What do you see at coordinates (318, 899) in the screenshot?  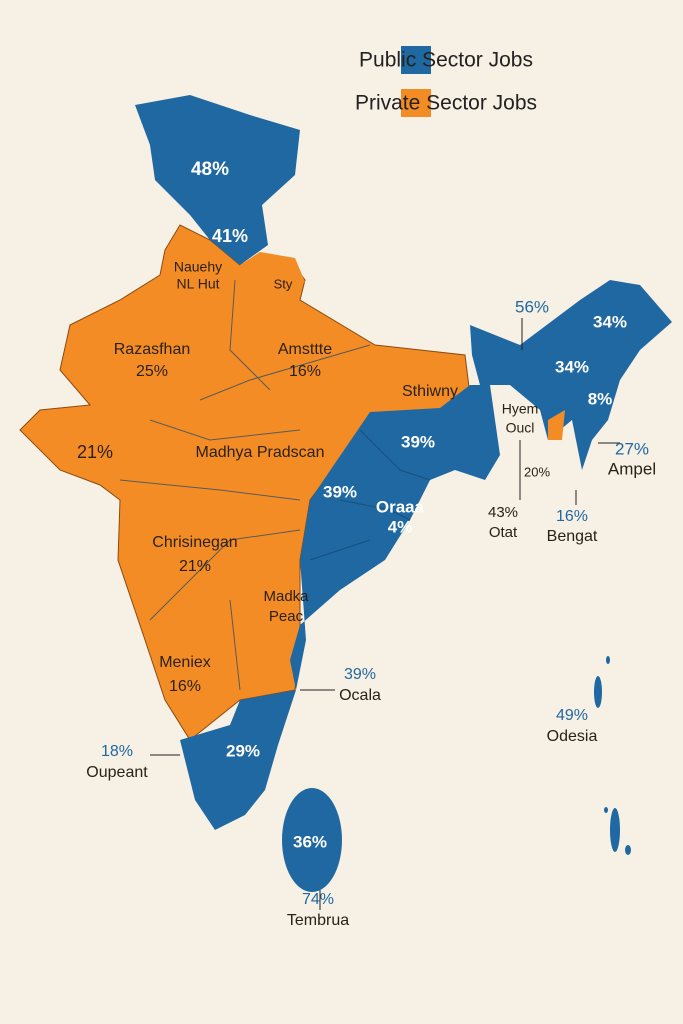 I see `region-label: 74%` at bounding box center [318, 899].